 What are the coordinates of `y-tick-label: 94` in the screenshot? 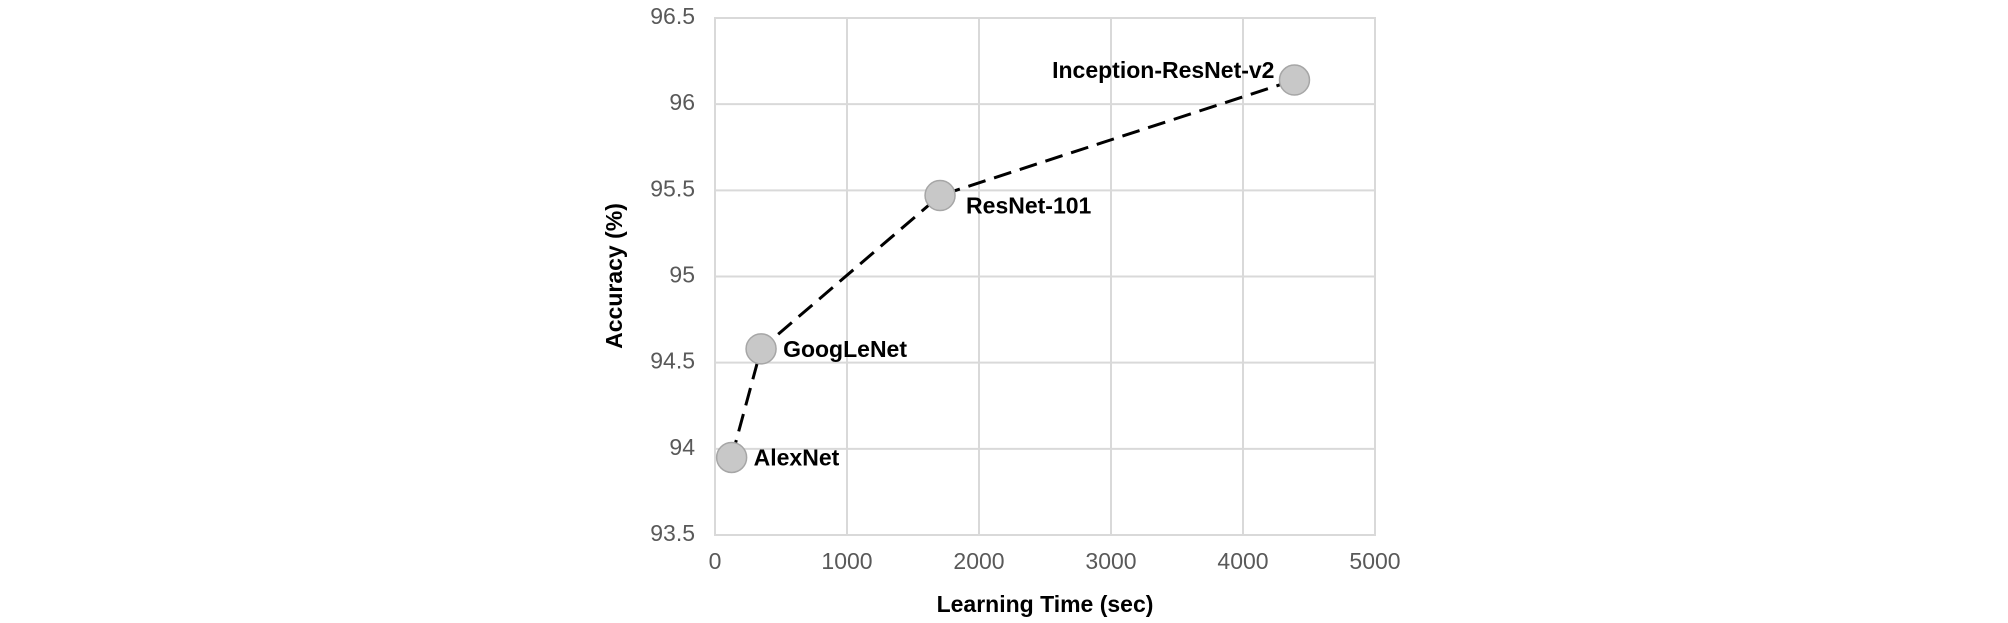 It's located at (682, 447).